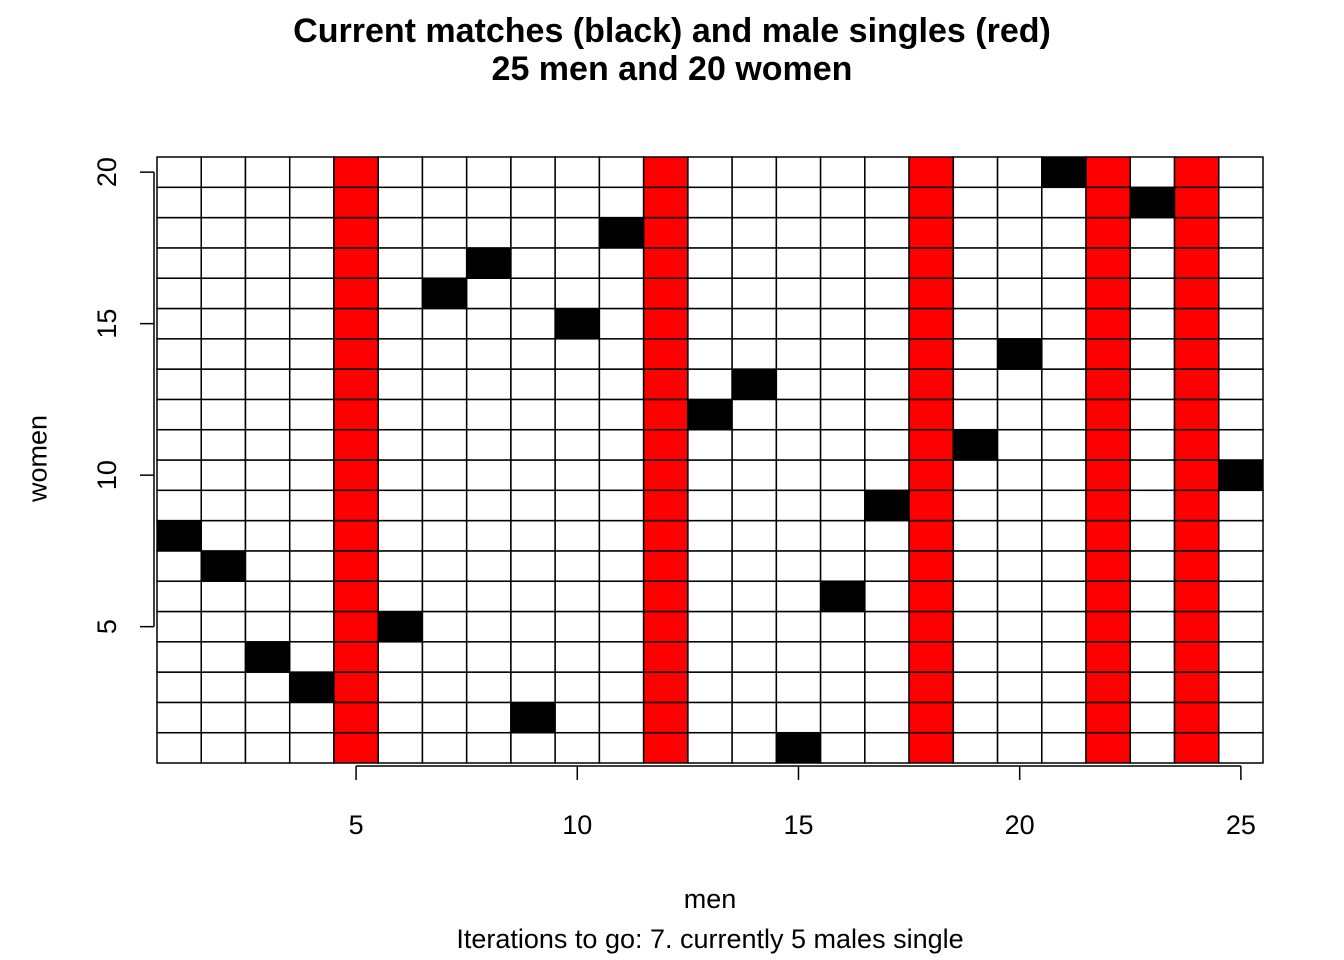  What do you see at coordinates (621, 172) in the screenshot?
I see `cell-empty-man11-woman20` at bounding box center [621, 172].